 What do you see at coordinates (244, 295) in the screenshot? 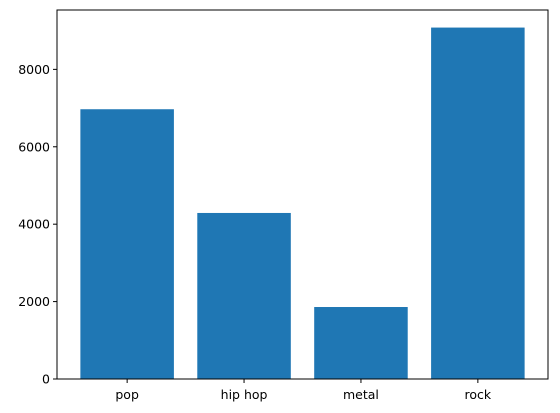
I see `bar-hip-hop` at bounding box center [244, 295].